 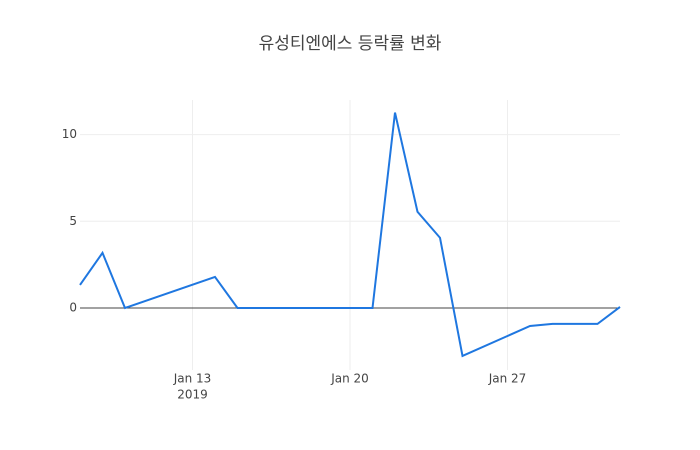 I want to click on y-tick-label: 5, so click(x=73, y=221).